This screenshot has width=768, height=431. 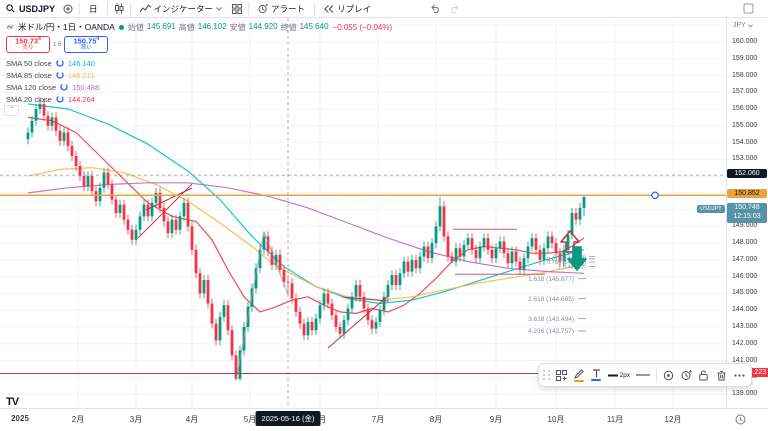 What do you see at coordinates (643, 375) in the screenshot?
I see `line-style-button` at bounding box center [643, 375].